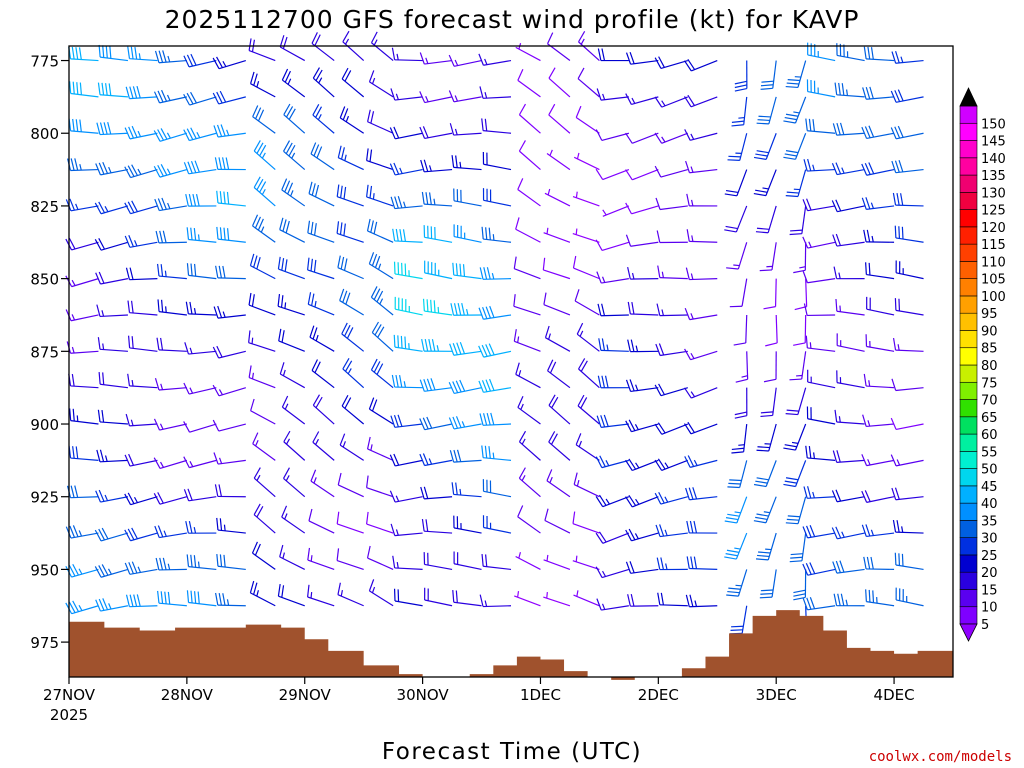 The image size is (1024, 768). Describe the element at coordinates (993, 176) in the screenshot. I see `colorbar-label: 135` at that location.